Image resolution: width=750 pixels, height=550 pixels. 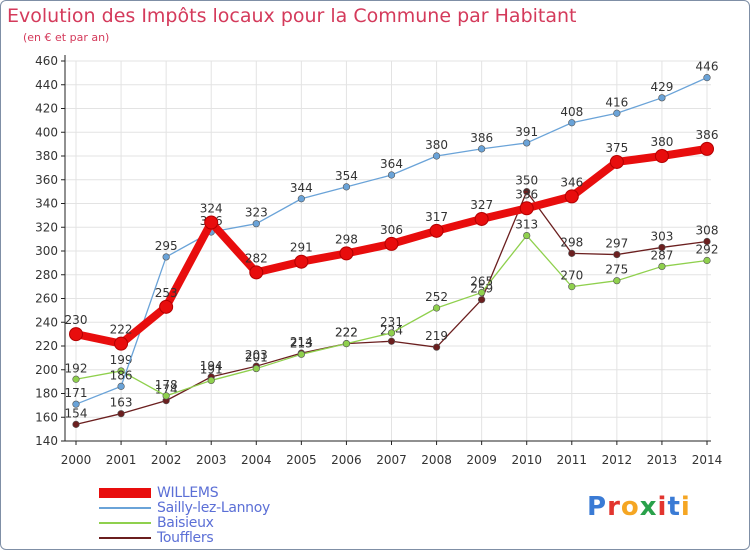 I want to click on data-label: 313, so click(x=526, y=225).